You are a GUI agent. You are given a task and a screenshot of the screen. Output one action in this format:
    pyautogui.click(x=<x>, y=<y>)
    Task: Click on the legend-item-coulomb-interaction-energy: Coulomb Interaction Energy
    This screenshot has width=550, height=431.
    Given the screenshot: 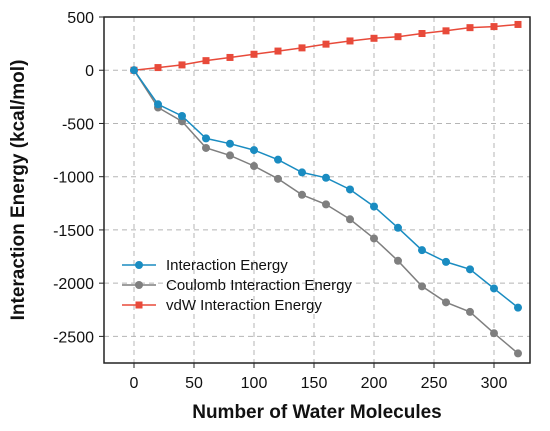 What is the action you would take?
    pyautogui.click(x=237, y=285)
    